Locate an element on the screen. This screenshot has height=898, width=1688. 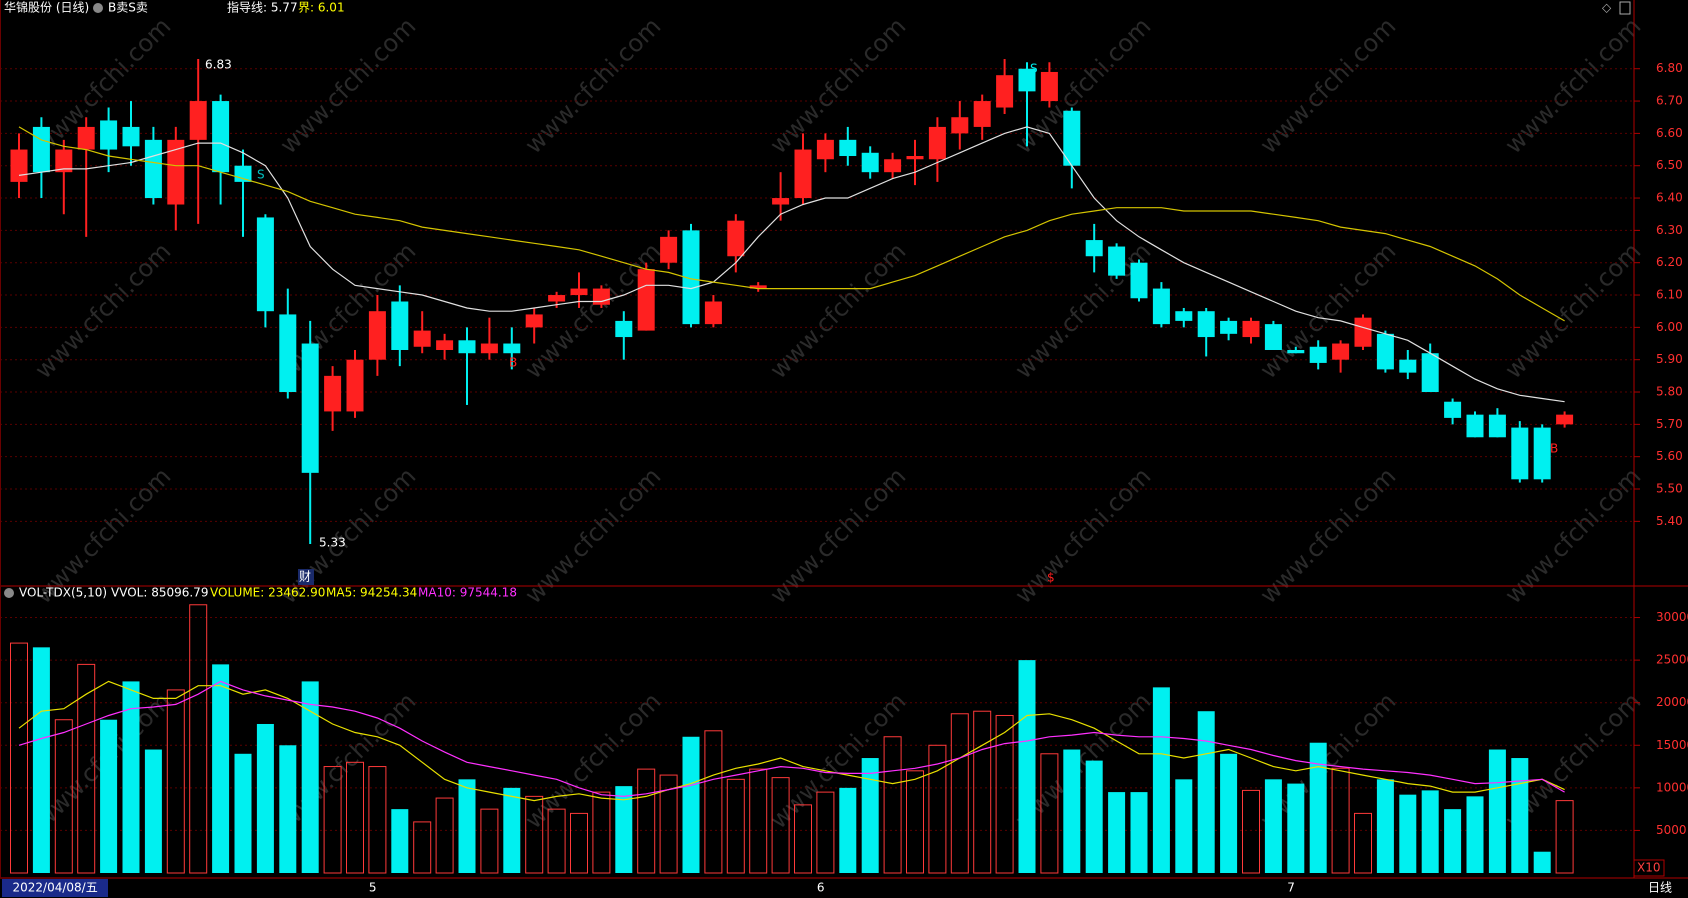
indicator-name: B卖S卖 is located at coordinates (128, 8).